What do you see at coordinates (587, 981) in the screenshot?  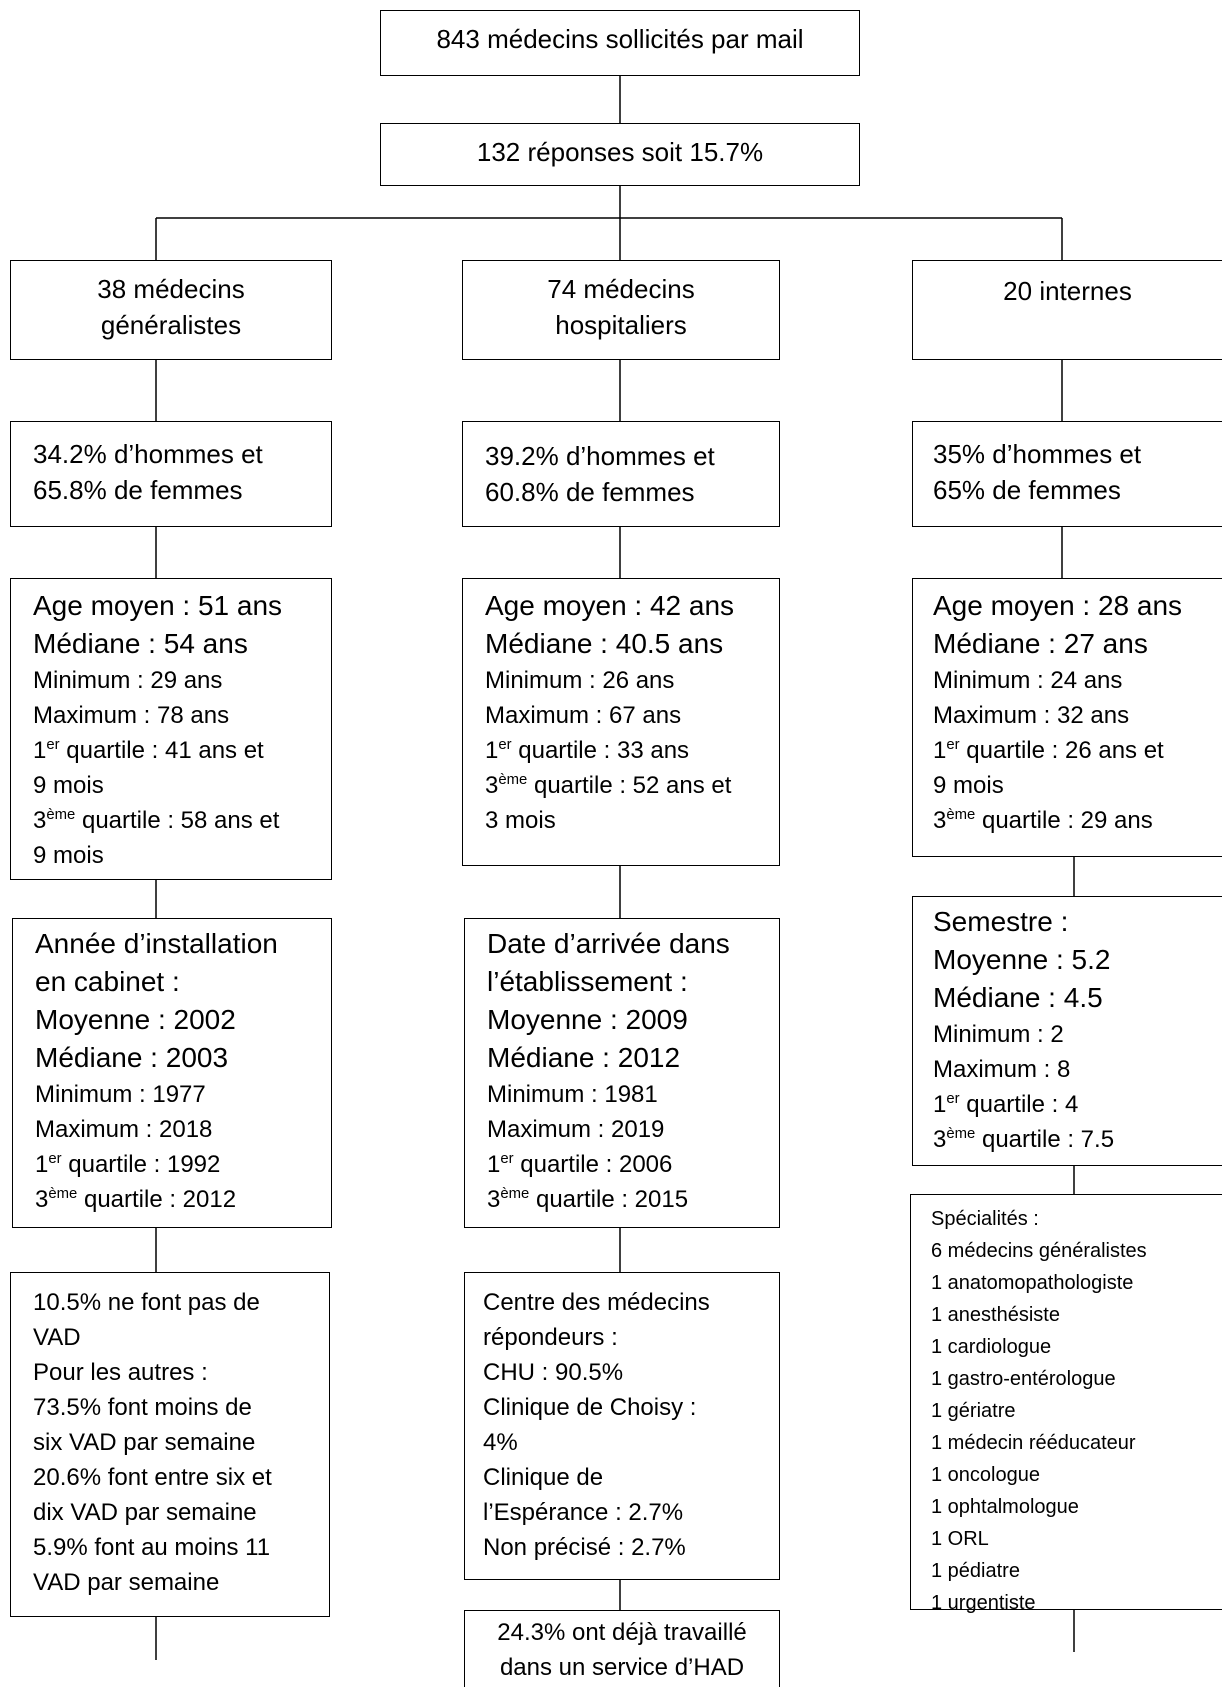 I see `arrival-head-line: l’établissement :` at bounding box center [587, 981].